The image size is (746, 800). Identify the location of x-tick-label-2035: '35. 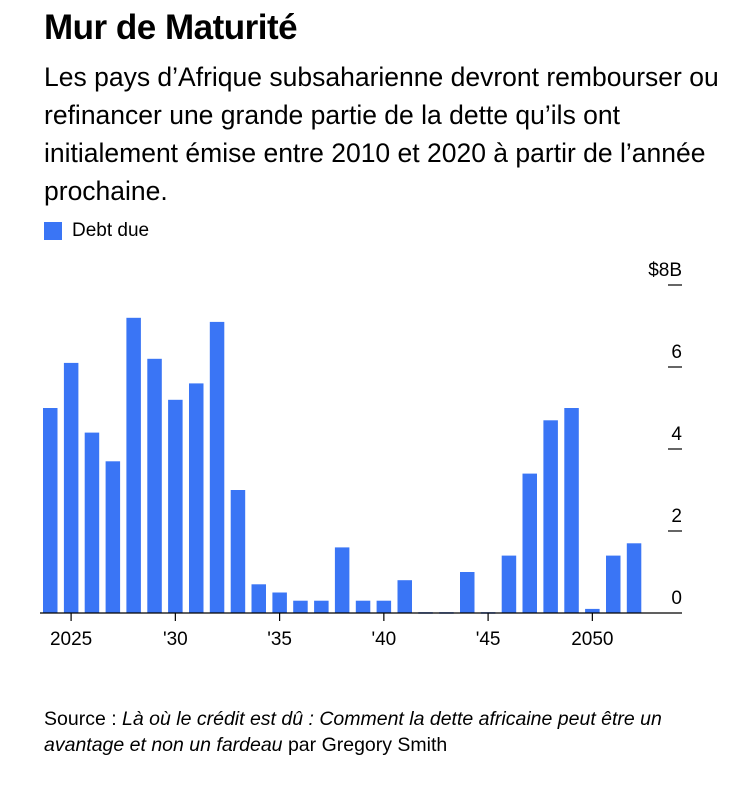
(279, 639).